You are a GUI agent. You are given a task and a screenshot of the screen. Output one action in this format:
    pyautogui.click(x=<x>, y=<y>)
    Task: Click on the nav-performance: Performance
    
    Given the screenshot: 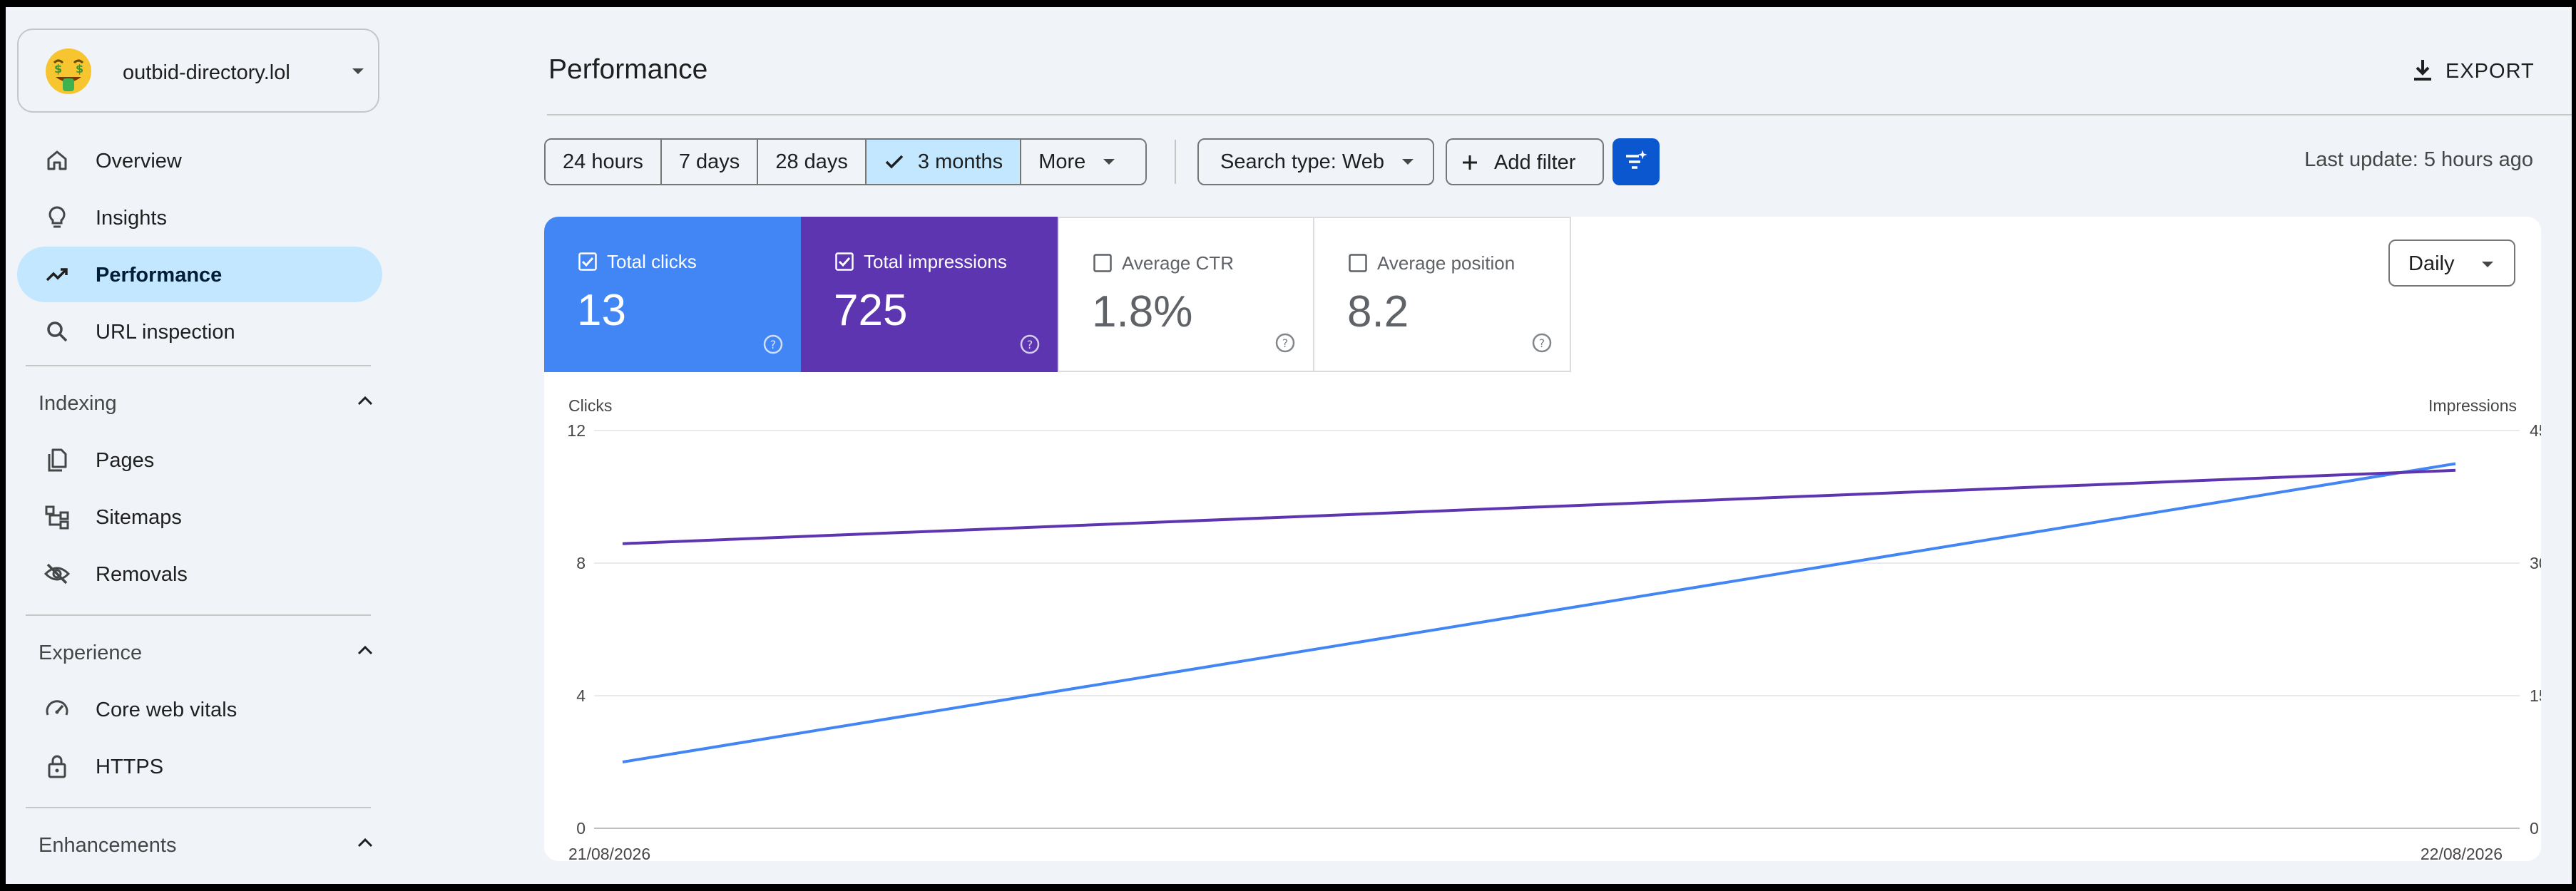 What is the action you would take?
    pyautogui.click(x=200, y=274)
    